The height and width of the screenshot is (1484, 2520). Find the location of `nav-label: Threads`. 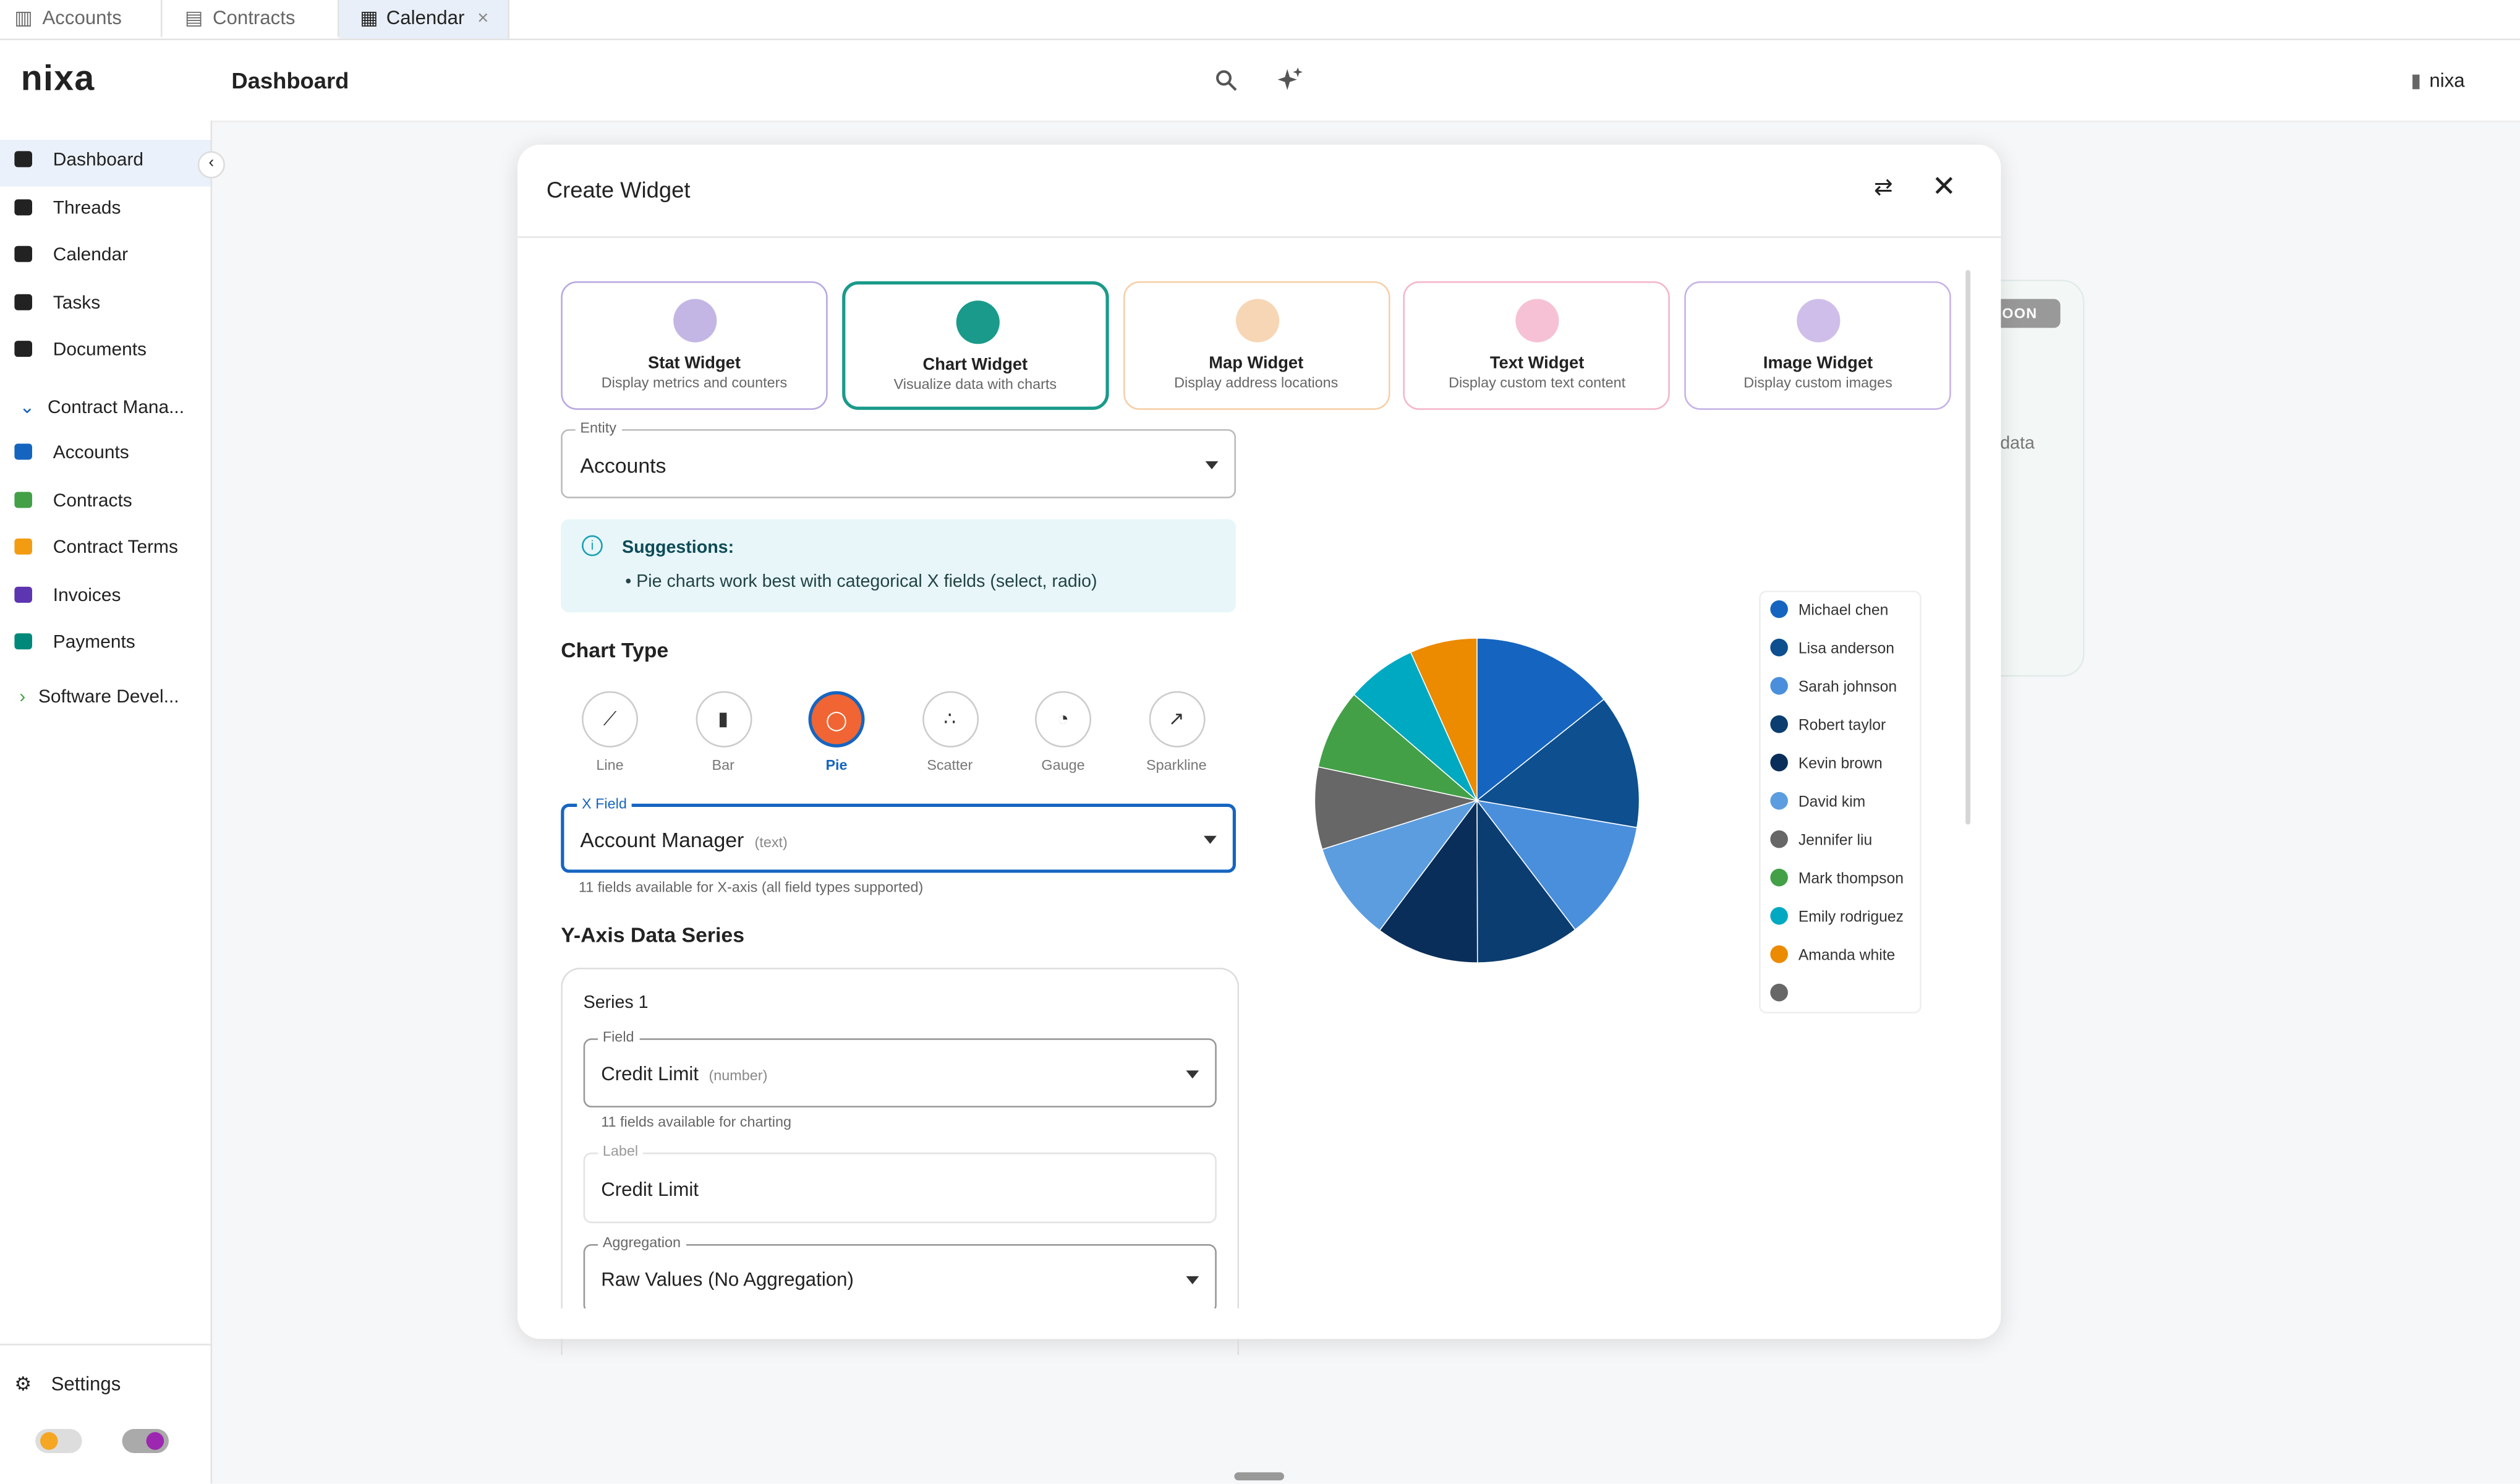

nav-label: Threads is located at coordinates (87, 209).